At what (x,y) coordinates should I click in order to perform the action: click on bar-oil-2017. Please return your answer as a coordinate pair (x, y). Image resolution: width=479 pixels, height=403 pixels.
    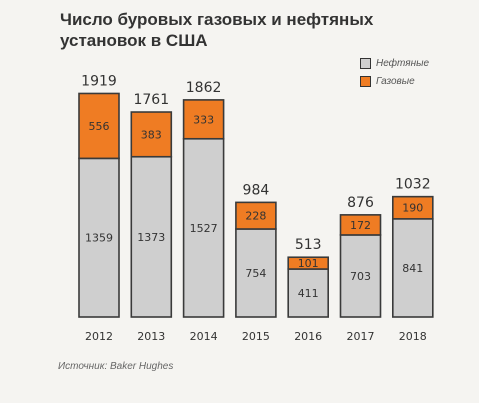
    Looking at the image, I should click on (360, 276).